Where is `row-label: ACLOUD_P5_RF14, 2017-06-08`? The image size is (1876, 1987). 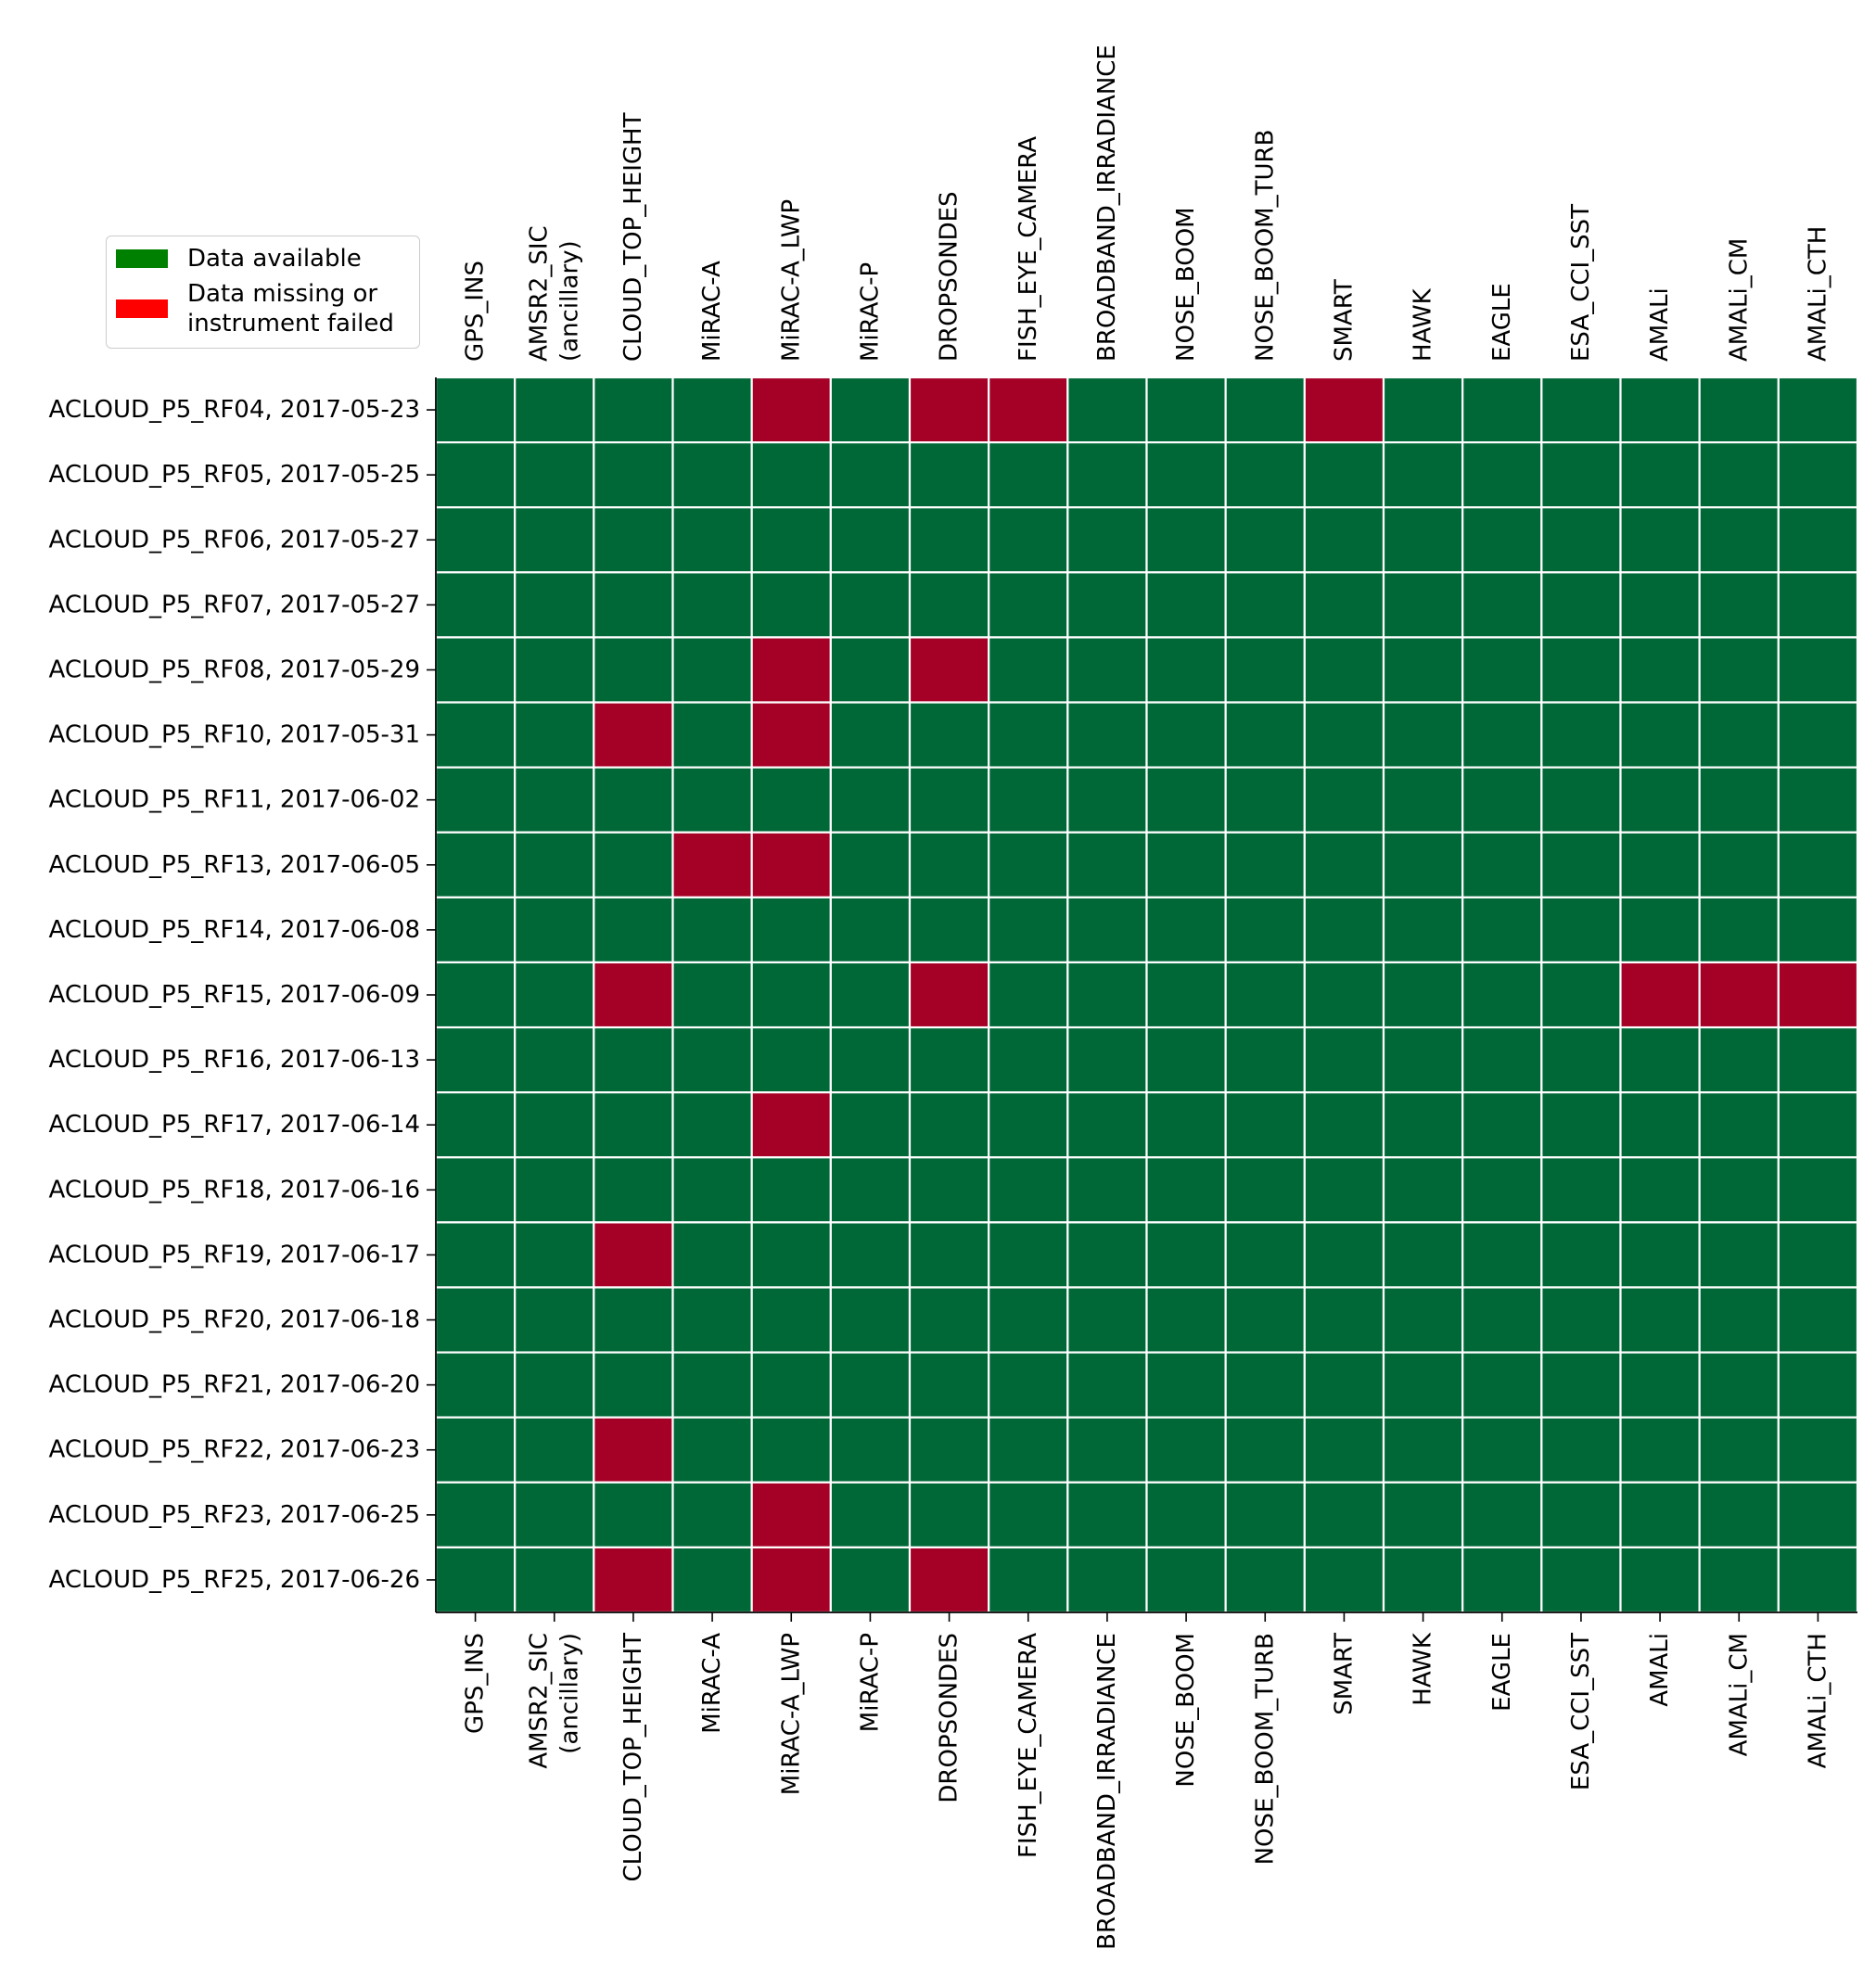
row-label: ACLOUD_P5_RF14, 2017-06-08 is located at coordinates (234, 930).